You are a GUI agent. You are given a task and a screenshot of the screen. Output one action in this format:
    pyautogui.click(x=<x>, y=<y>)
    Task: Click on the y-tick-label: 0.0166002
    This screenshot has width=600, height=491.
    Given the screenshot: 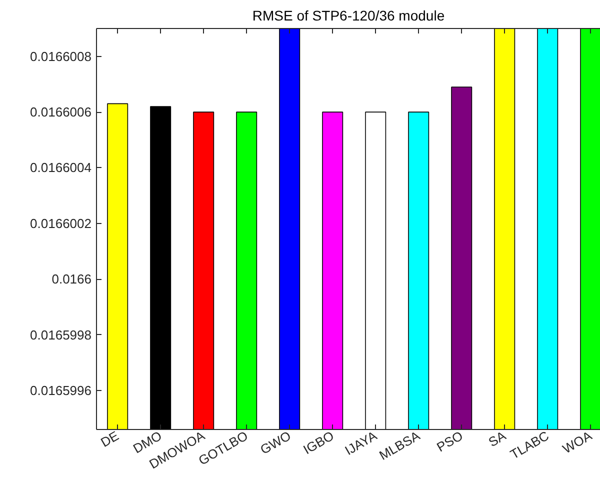 What is the action you would take?
    pyautogui.click(x=61, y=223)
    